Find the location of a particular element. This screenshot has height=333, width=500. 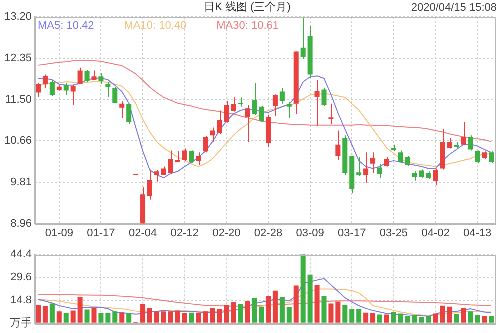

x-tick-label: 04-13 is located at coordinates (478, 233).